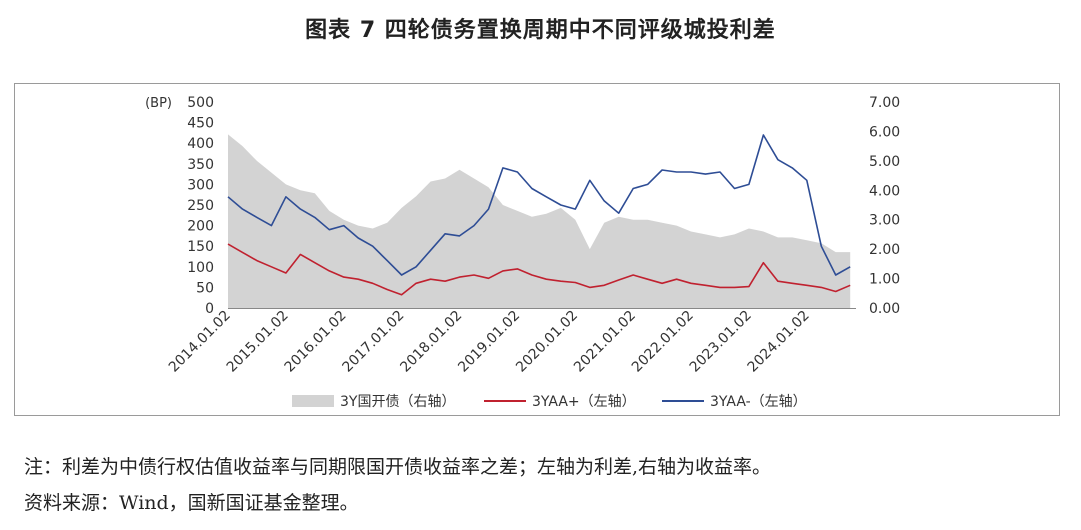 This screenshot has width=1081, height=530. Describe the element at coordinates (884, 206) in the screenshot. I see `right-axis-ticks: 0.00 1.00 2.00 3.00 4.00 5.00 6.00 7.00` at that location.